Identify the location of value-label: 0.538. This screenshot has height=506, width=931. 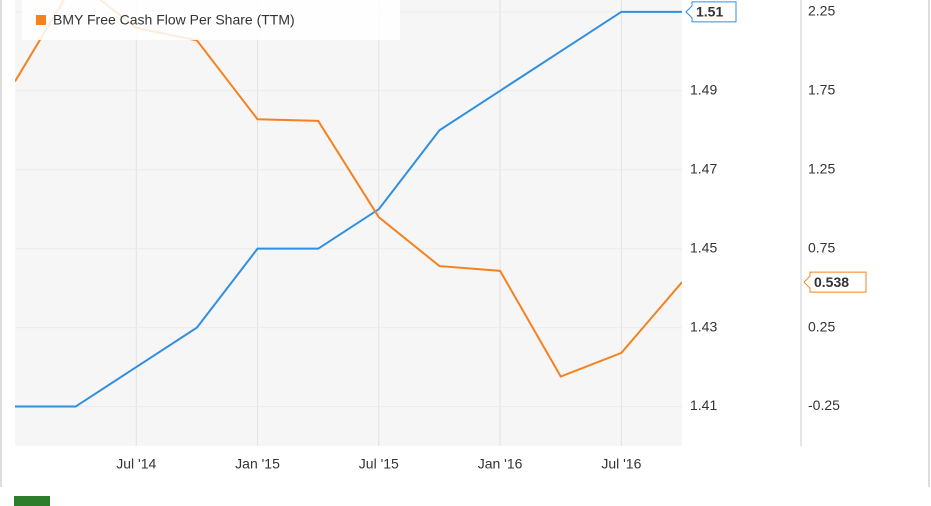
(831, 282).